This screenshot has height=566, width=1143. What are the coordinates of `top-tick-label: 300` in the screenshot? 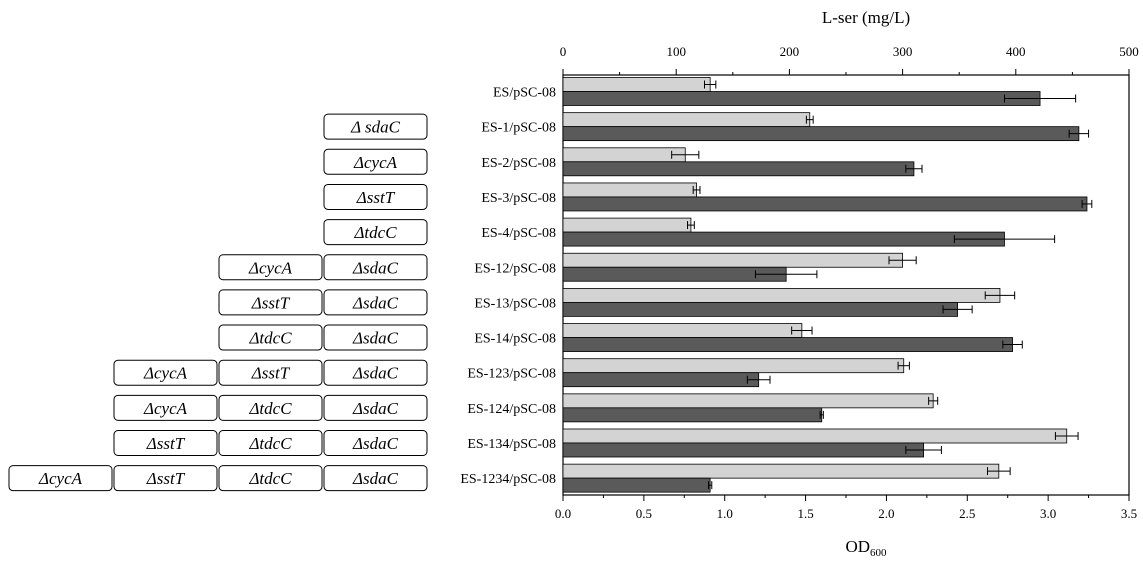 It's located at (903, 51).